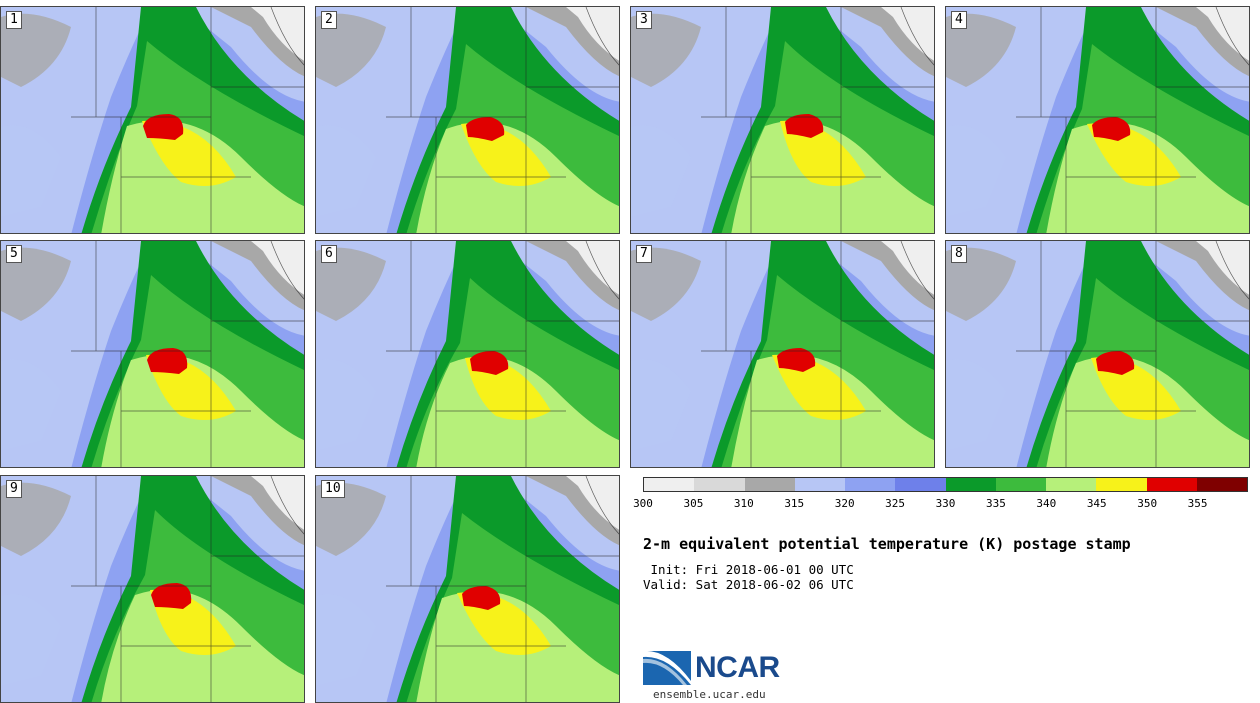 The width and height of the screenshot is (1260, 703). I want to click on member-panel-2: 2, so click(467, 120).